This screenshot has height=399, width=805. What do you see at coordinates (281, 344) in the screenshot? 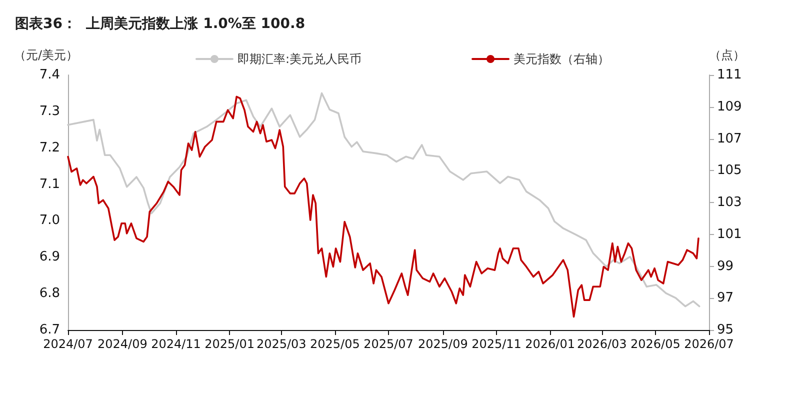
I see `x-tick-label: 2025/03` at bounding box center [281, 344].